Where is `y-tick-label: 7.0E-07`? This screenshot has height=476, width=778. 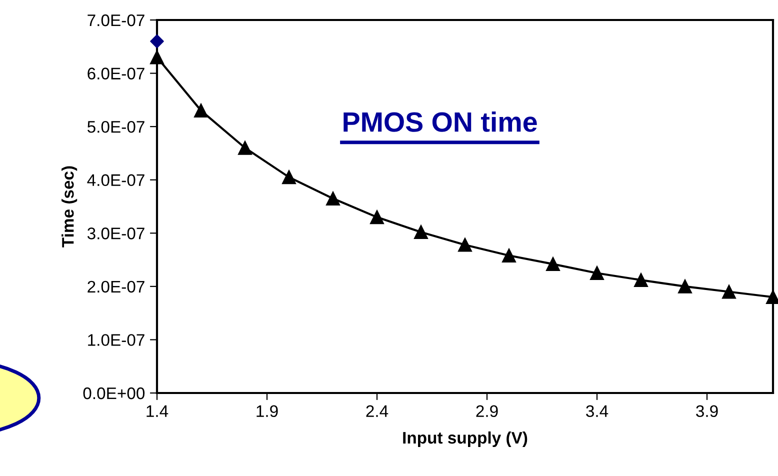 y-tick-label: 7.0E-07 is located at coordinates (116, 20).